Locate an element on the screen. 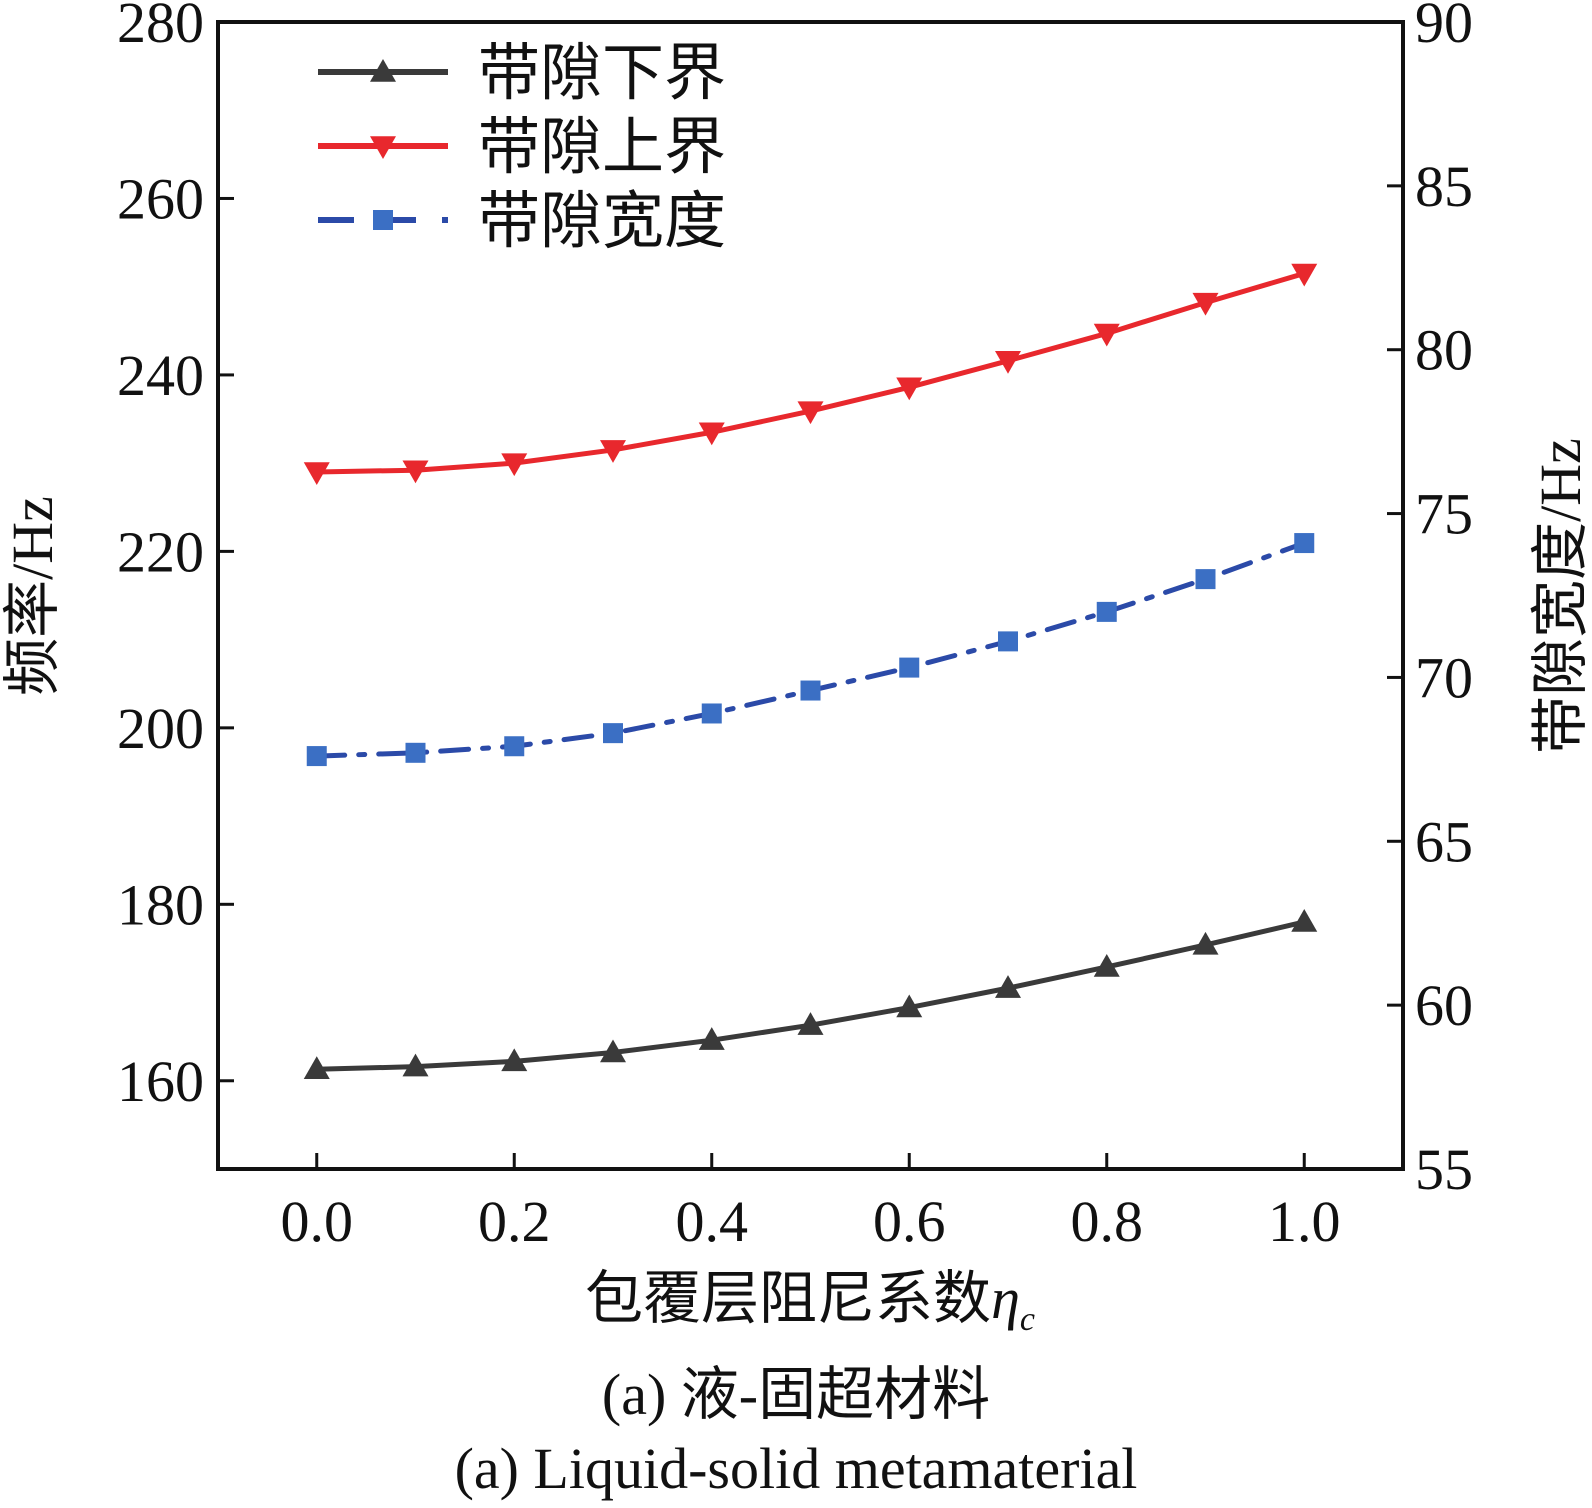 Image resolution: width=1592 pixels, height=1508 pixels. y-right-tick-label: 85 is located at coordinates (1444, 186).